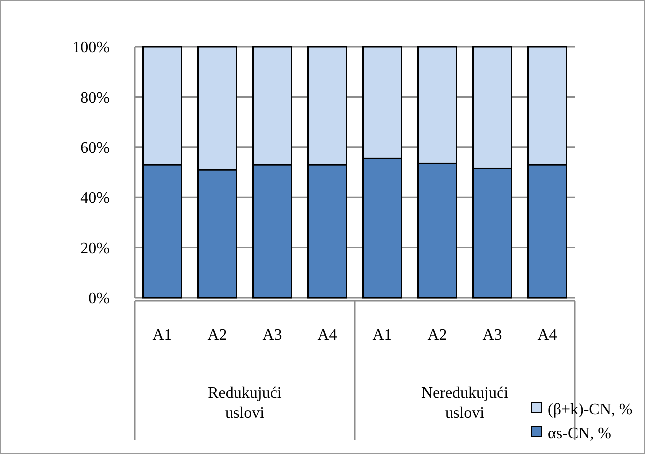 The image size is (645, 454). Describe the element at coordinates (95, 249) in the screenshot. I see `y-tick-label: 20%` at that location.